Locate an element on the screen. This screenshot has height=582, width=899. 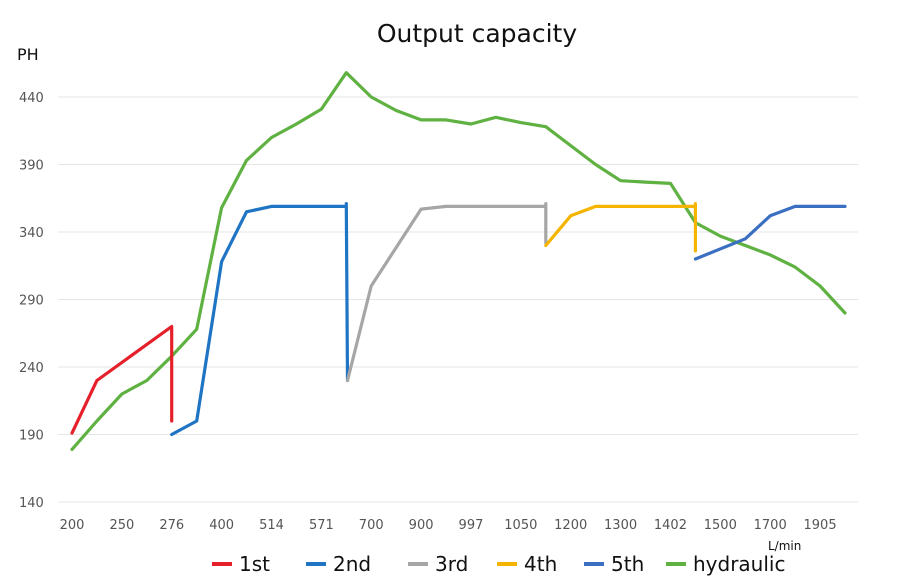
series-line-3rd is located at coordinates (446, 292).